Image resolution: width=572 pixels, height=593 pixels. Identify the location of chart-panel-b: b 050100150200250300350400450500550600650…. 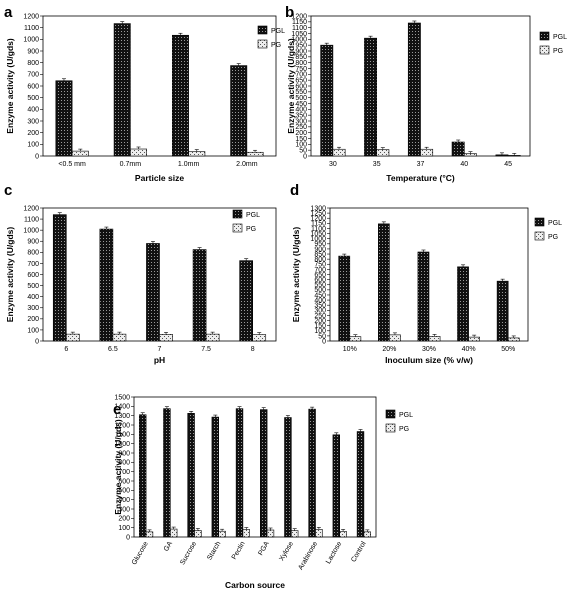
(426, 93).